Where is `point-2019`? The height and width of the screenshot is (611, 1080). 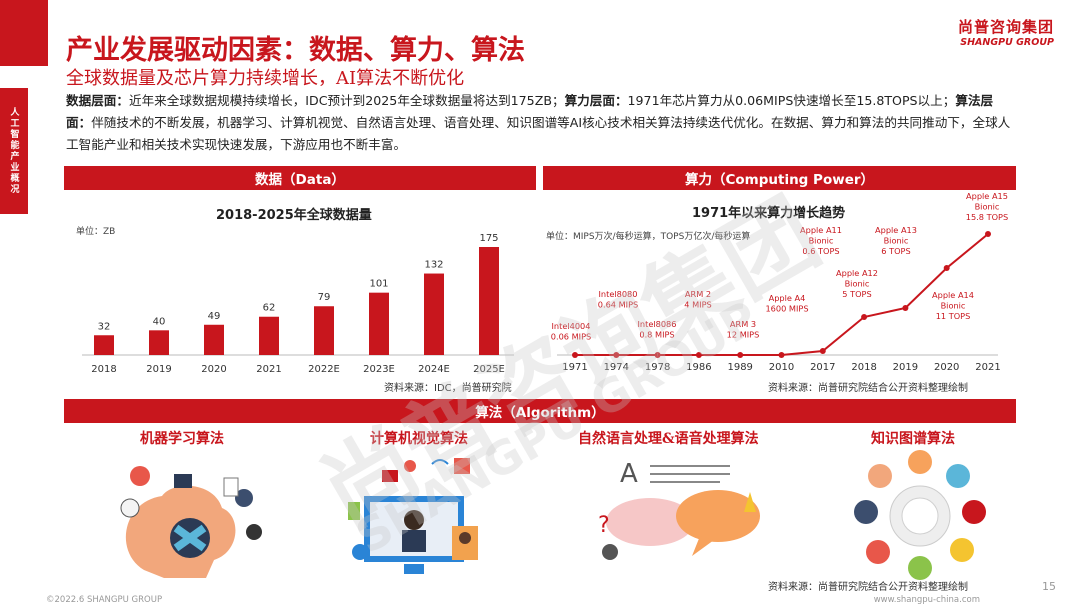 point-2019 is located at coordinates (905, 308).